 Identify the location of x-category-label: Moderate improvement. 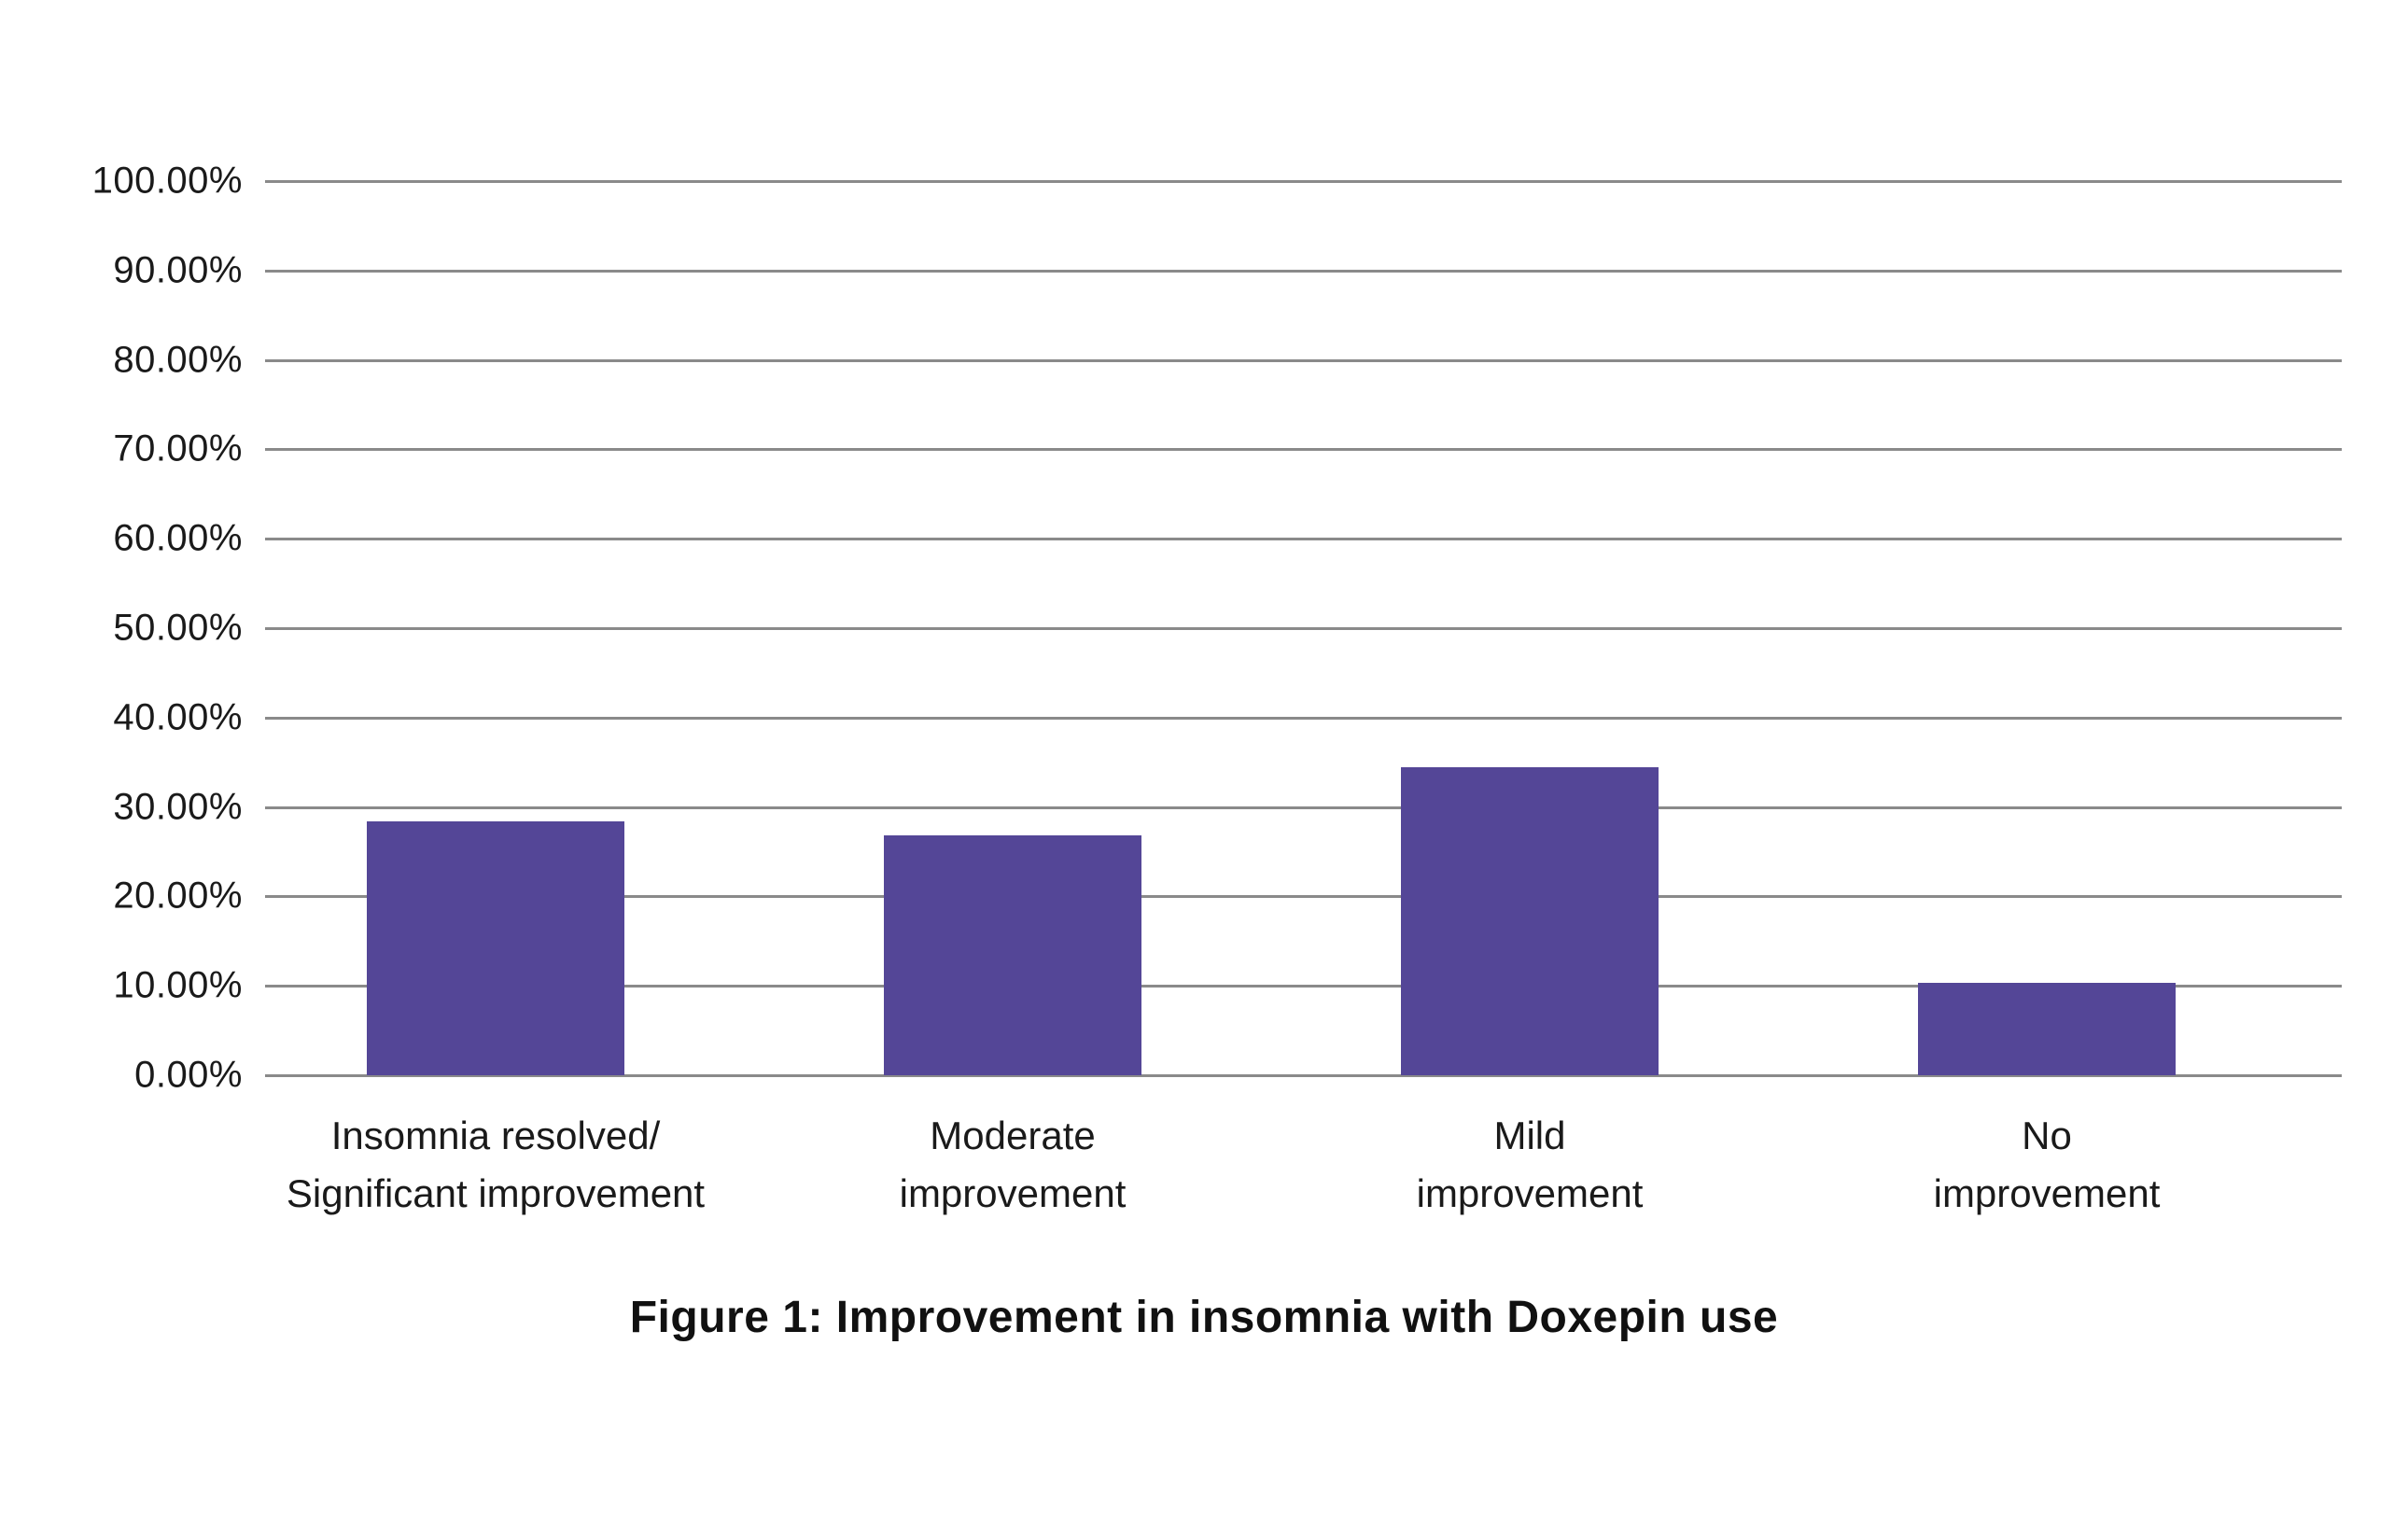
(1013, 1164).